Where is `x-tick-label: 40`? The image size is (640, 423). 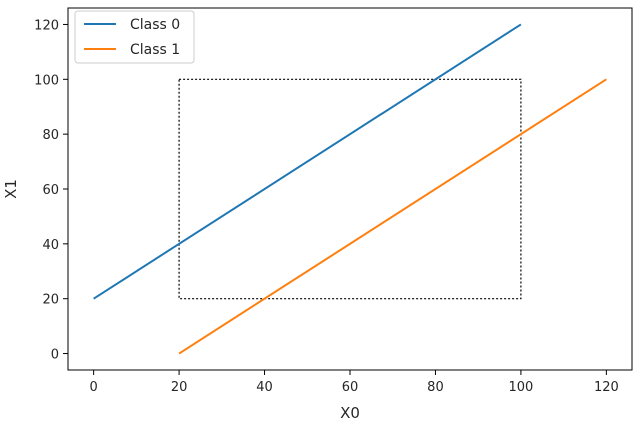
x-tick-label: 40 is located at coordinates (264, 387).